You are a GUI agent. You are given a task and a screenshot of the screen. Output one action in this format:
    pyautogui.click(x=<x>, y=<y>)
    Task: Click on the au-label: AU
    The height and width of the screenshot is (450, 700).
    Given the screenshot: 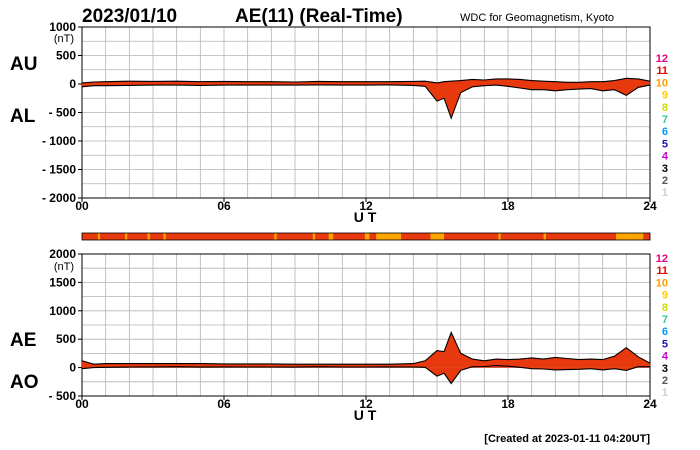 What is the action you would take?
    pyautogui.click(x=23, y=64)
    